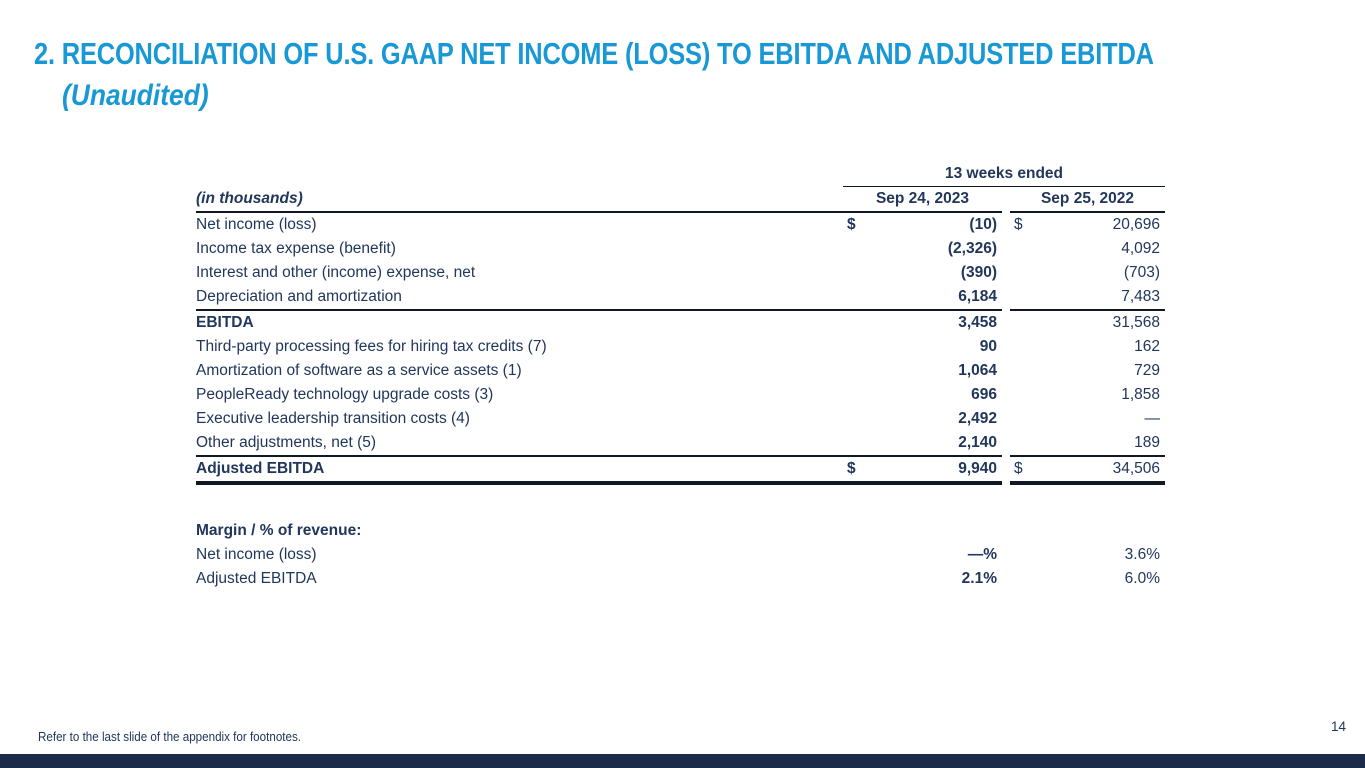 The width and height of the screenshot is (1365, 768). I want to click on value-2023: 1,064, so click(977, 371).